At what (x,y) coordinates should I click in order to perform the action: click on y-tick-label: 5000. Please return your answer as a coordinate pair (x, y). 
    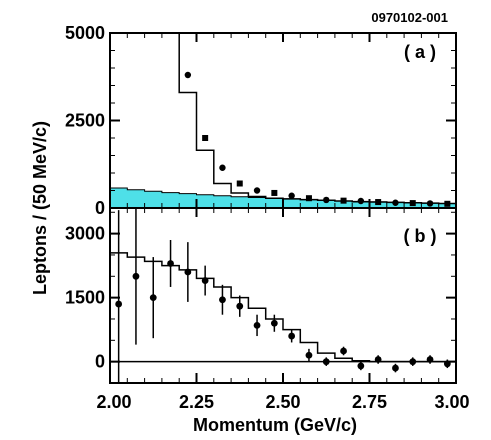
    Looking at the image, I should click on (85, 33).